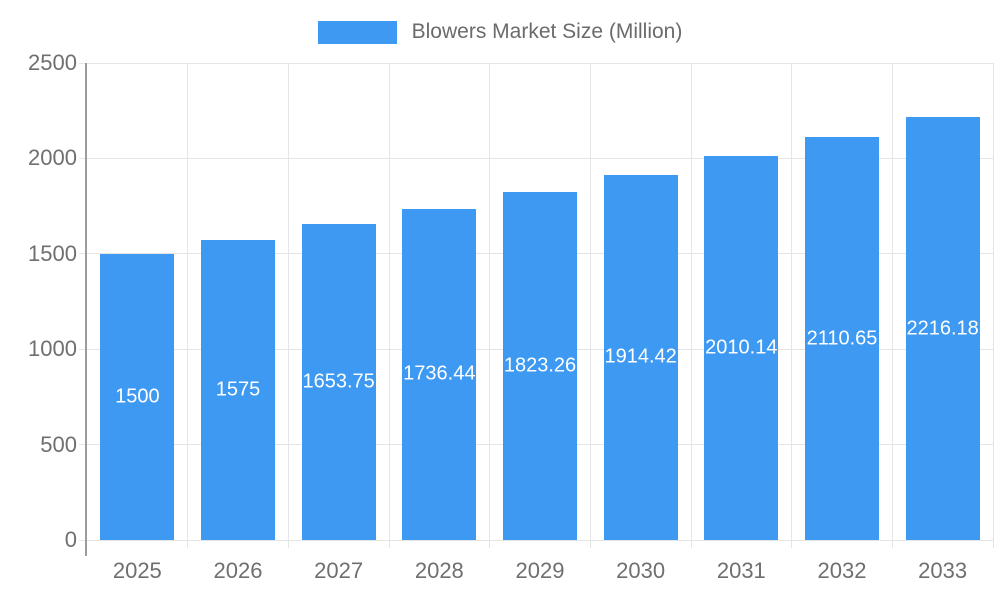  Describe the element at coordinates (741, 570) in the screenshot. I see `x-axis-tick-label: 2031` at that location.